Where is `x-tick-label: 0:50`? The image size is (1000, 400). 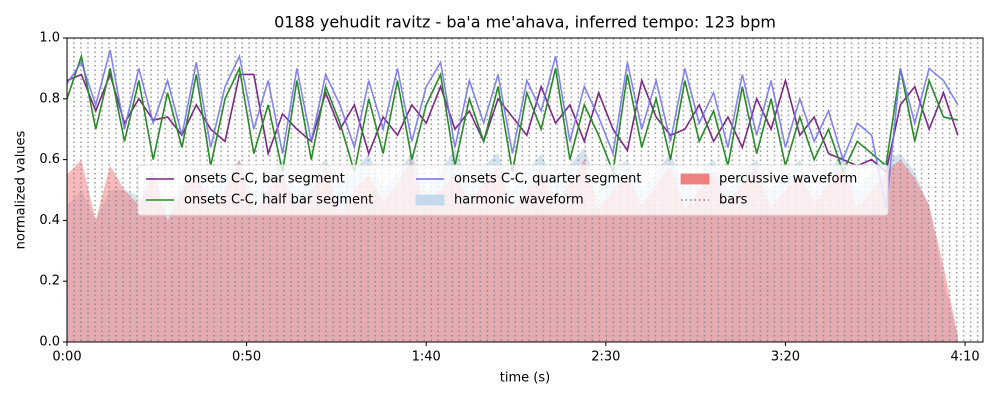 x-tick-label: 0:50 is located at coordinates (246, 357).